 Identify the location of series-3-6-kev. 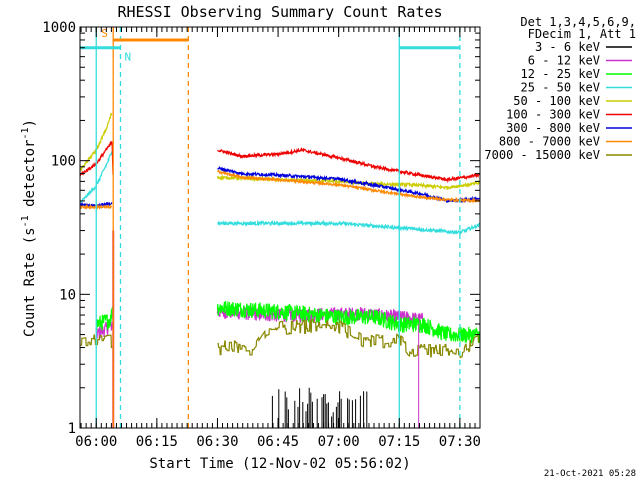
(319, 407).